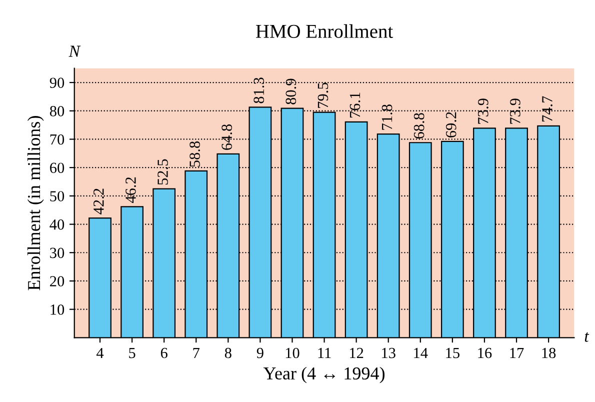 This screenshot has height=402, width=595. Describe the element at coordinates (131, 190) in the screenshot. I see `data-label: 46.2` at that location.